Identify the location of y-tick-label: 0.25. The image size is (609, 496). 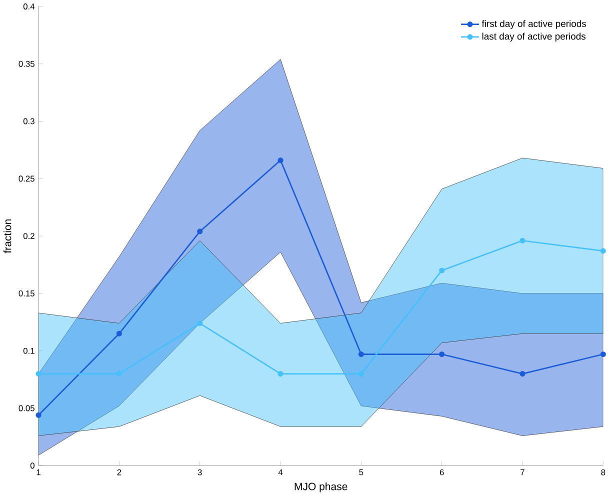
(26, 179).